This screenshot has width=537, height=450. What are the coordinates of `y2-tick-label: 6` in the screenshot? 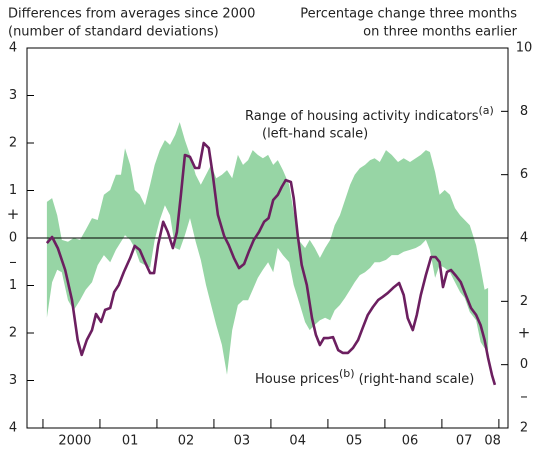 It's located at (524, 174).